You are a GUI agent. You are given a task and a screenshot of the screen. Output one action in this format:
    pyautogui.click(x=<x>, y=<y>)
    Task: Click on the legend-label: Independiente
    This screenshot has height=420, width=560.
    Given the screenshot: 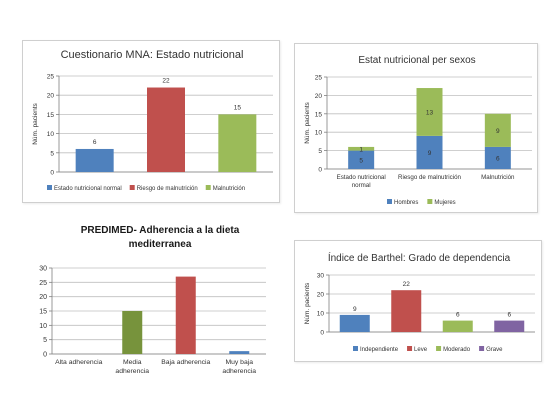 What is the action you would take?
    pyautogui.click(x=379, y=350)
    